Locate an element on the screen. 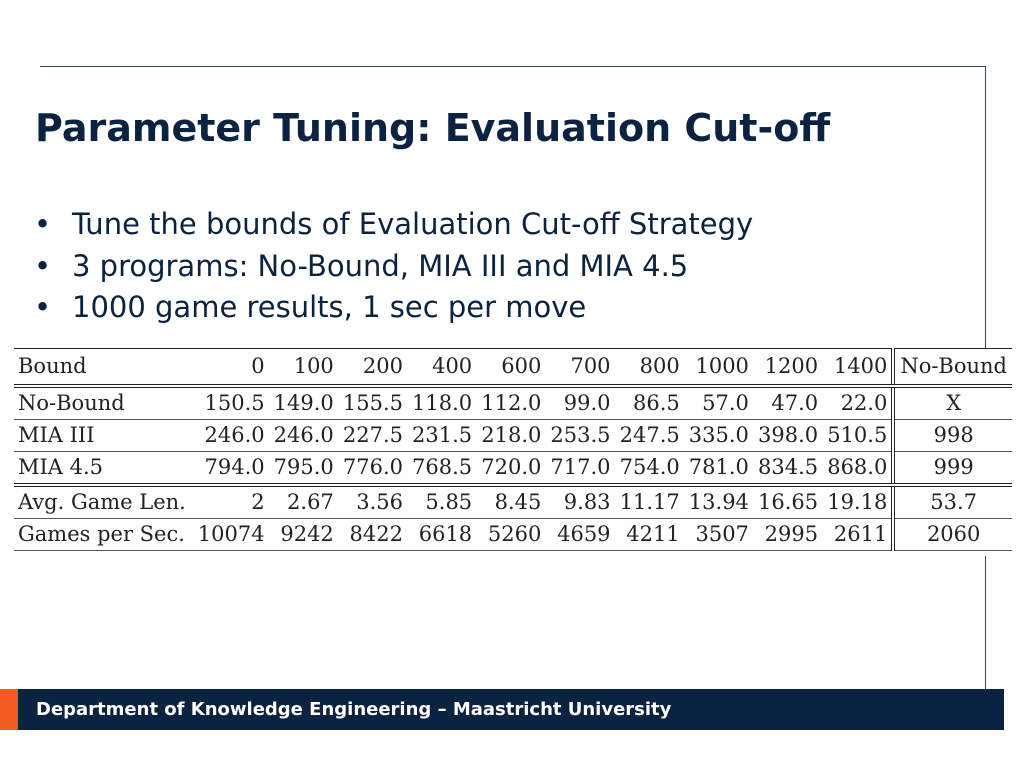  header-cell: 1000 is located at coordinates (718, 368).